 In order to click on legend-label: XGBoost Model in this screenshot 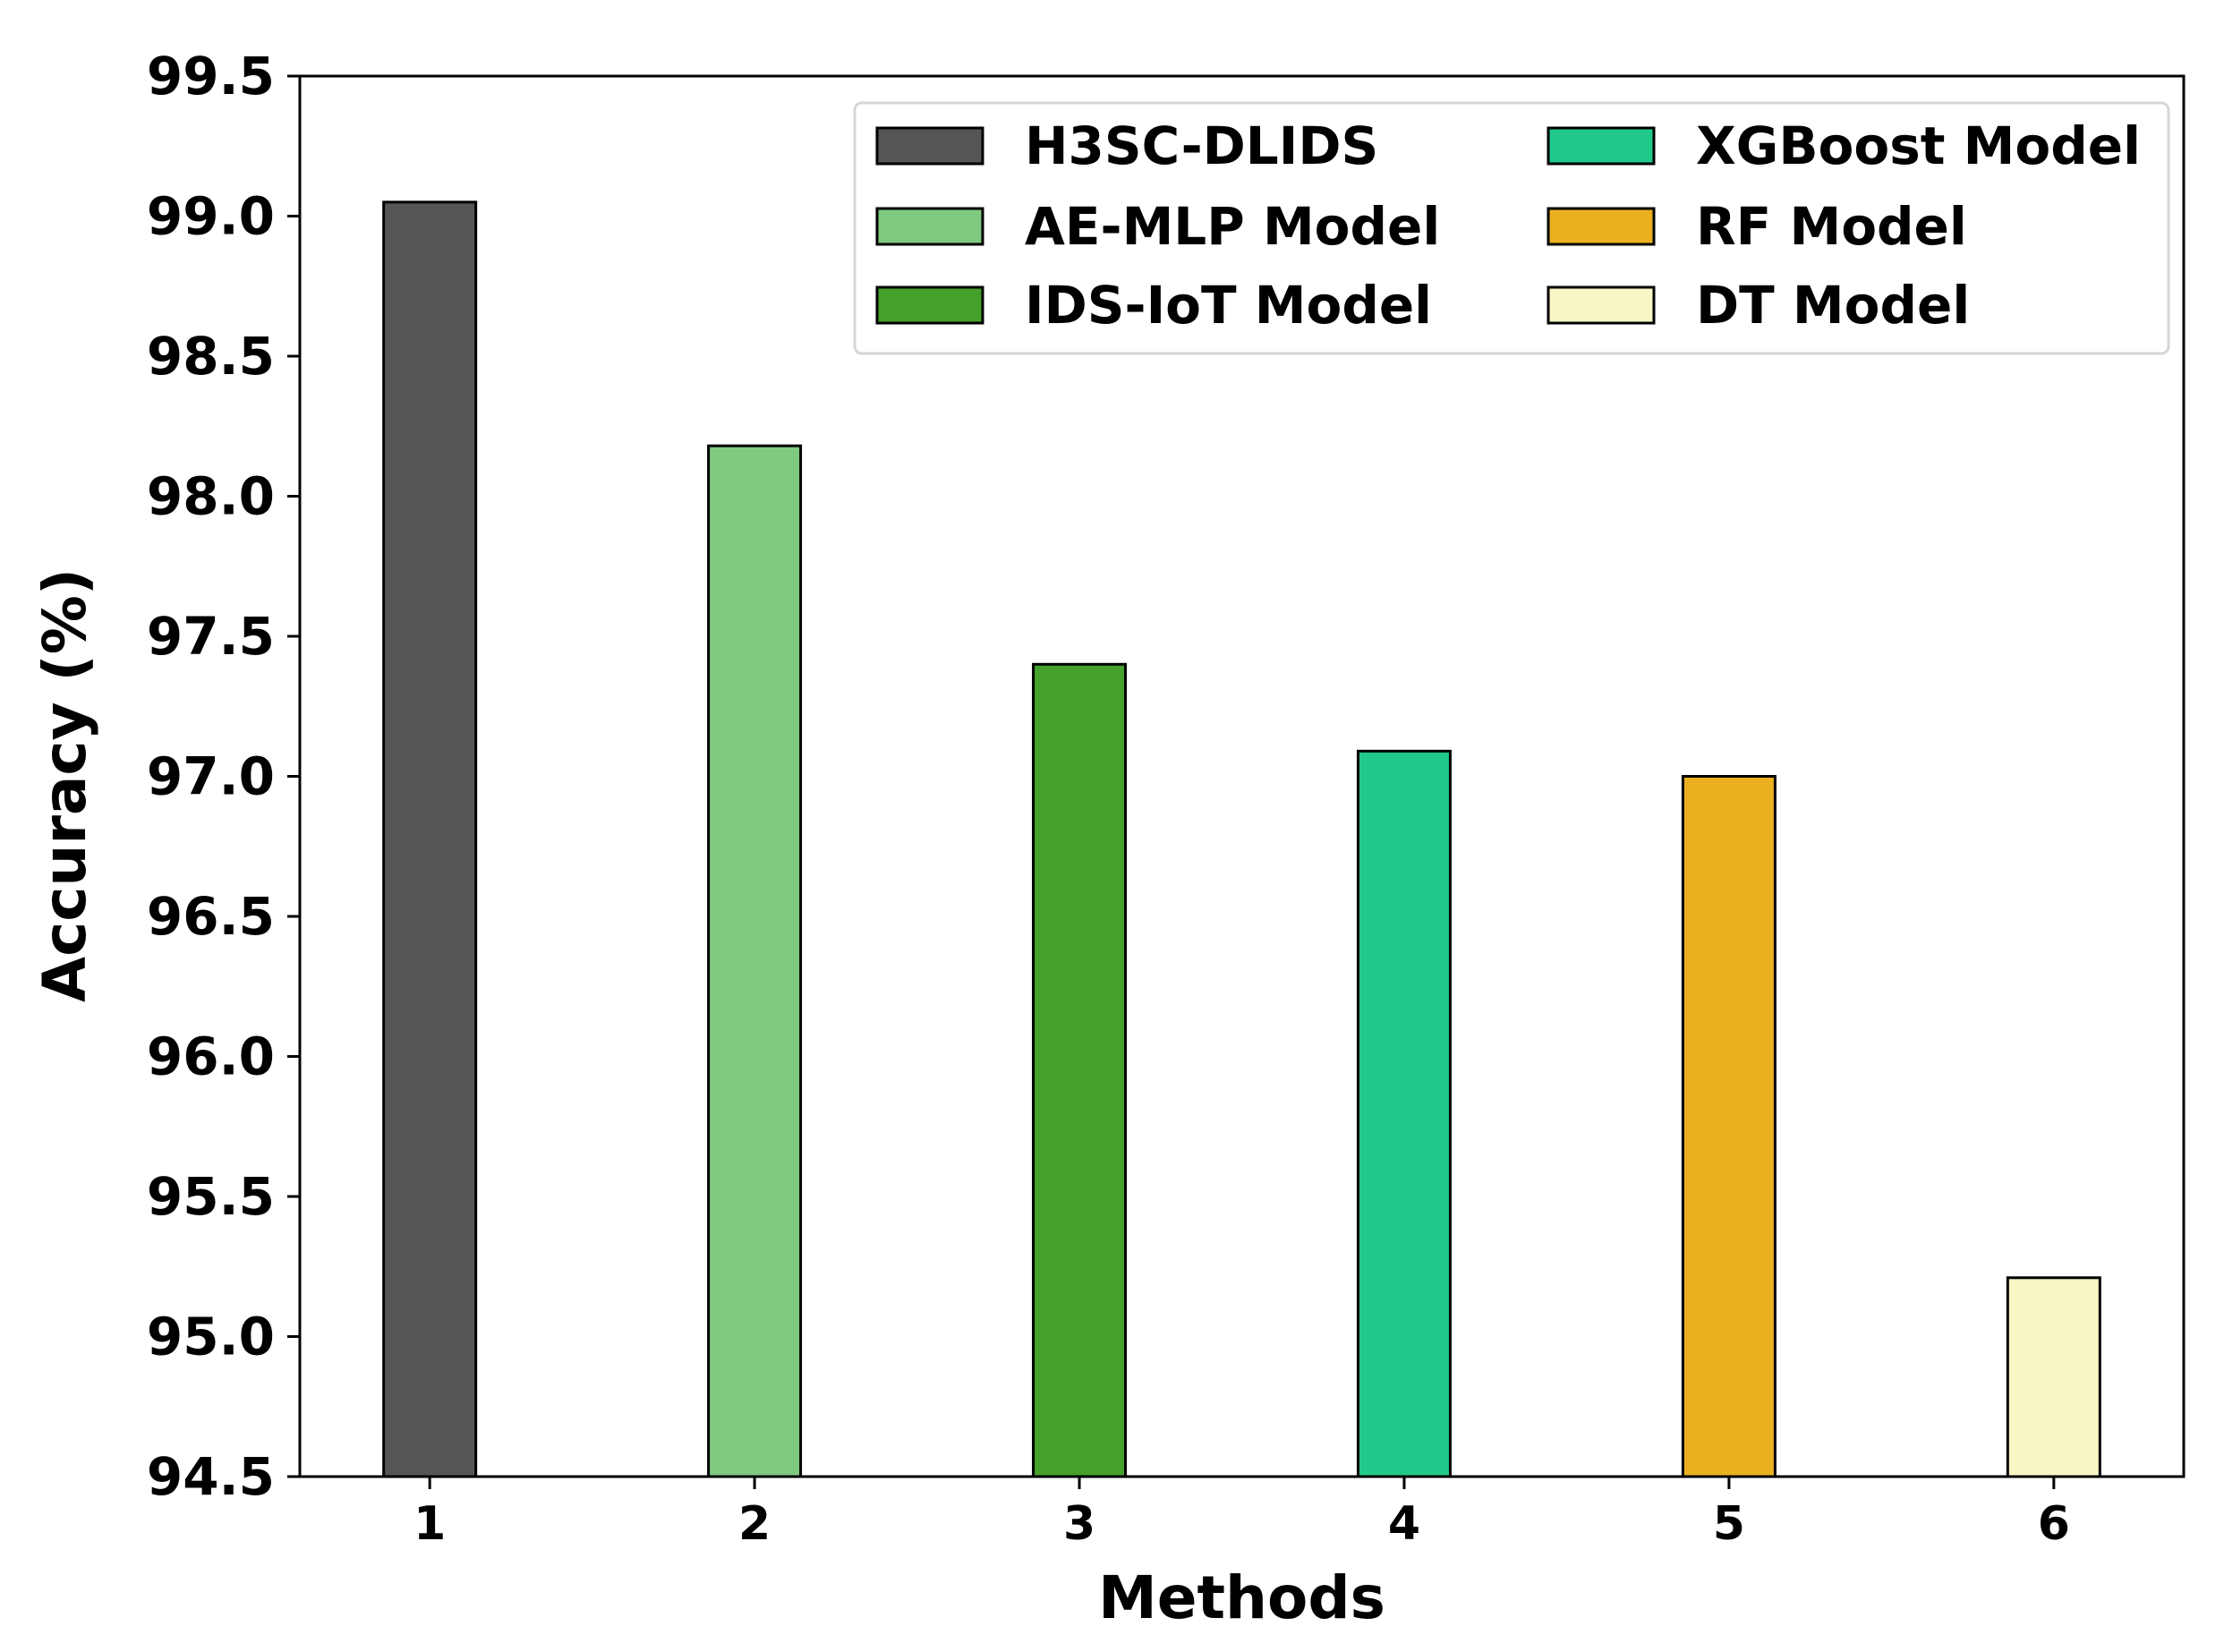, I will do `click(1919, 145)`.